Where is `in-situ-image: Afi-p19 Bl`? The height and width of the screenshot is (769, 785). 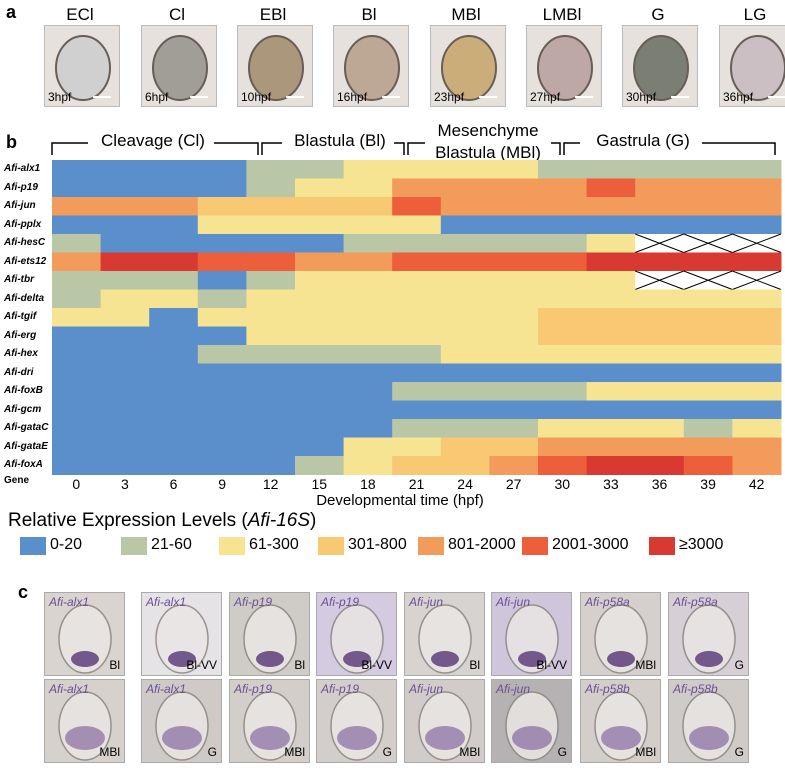
in-situ-image: Afi-p19 Bl is located at coordinates (269, 634).